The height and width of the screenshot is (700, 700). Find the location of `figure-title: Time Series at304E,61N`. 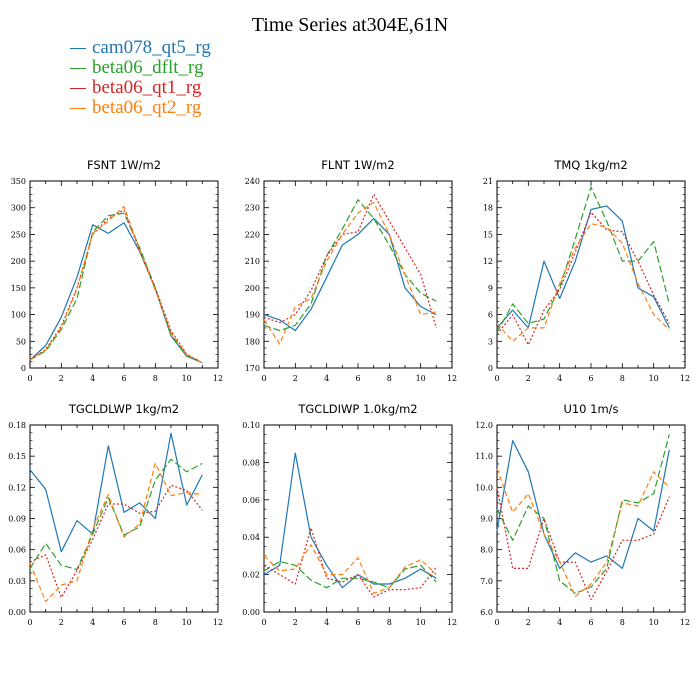

figure-title: Time Series at304E,61N is located at coordinates (350, 25).